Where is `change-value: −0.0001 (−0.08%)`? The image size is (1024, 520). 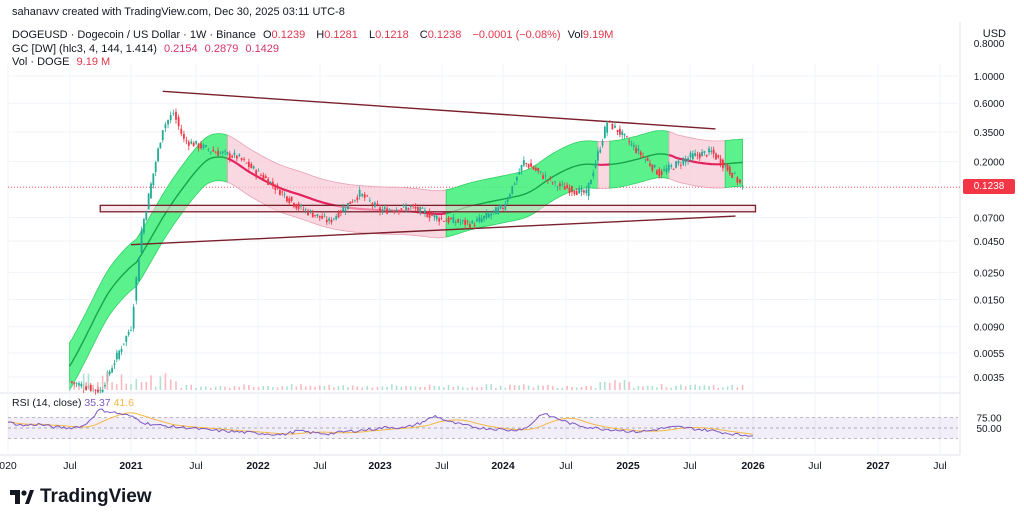 change-value: −0.0001 (−0.08%) is located at coordinates (516, 35).